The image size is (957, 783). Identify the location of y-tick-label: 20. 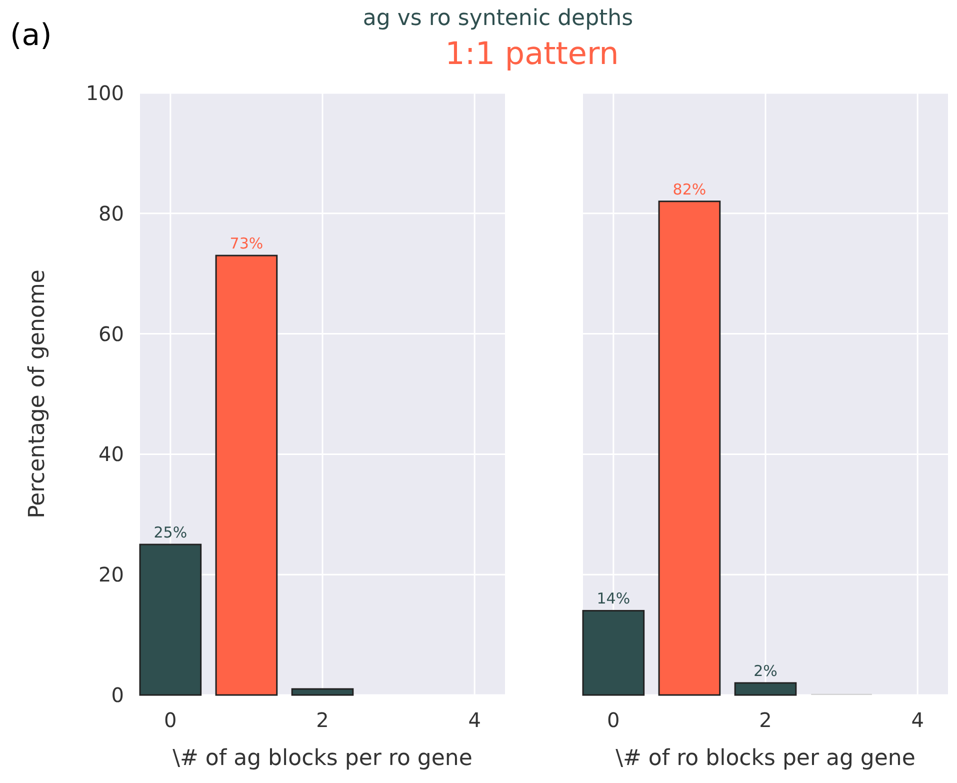
(111, 574).